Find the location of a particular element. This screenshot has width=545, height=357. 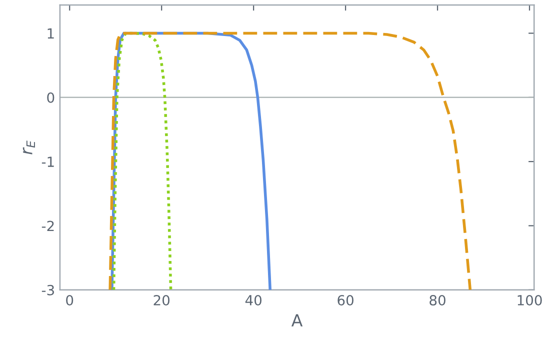

y-tick-label: 1 is located at coordinates (51, 33).